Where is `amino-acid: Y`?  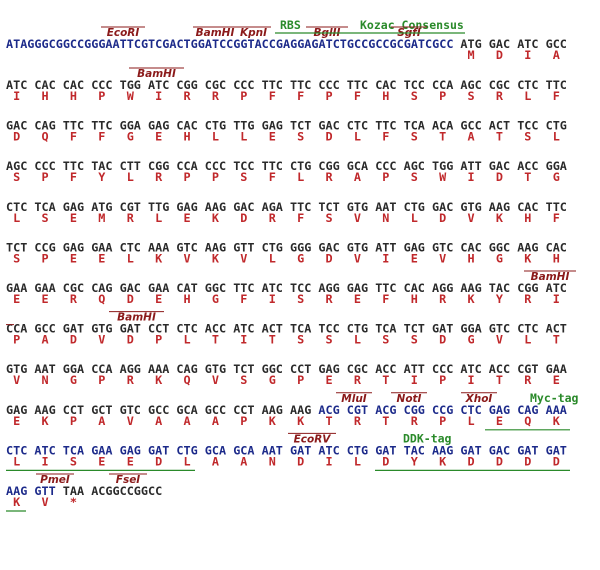
amino-acid: Y is located at coordinates (500, 299).